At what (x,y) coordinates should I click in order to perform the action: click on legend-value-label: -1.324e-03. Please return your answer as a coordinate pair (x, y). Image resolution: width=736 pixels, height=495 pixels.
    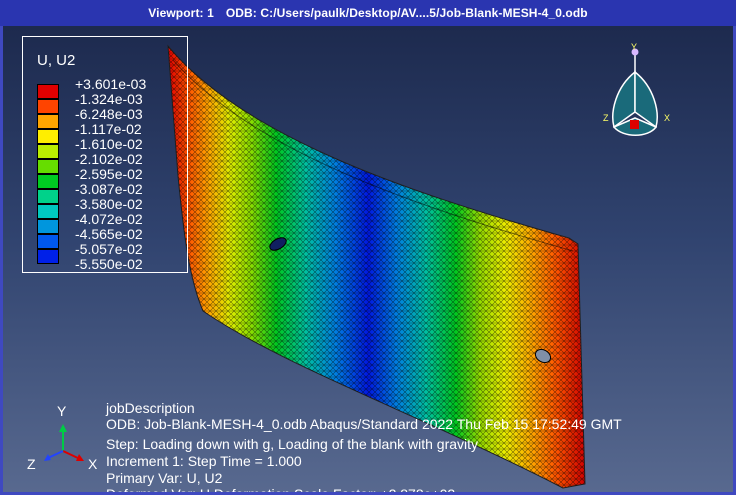
    Looking at the image, I should click on (109, 99).